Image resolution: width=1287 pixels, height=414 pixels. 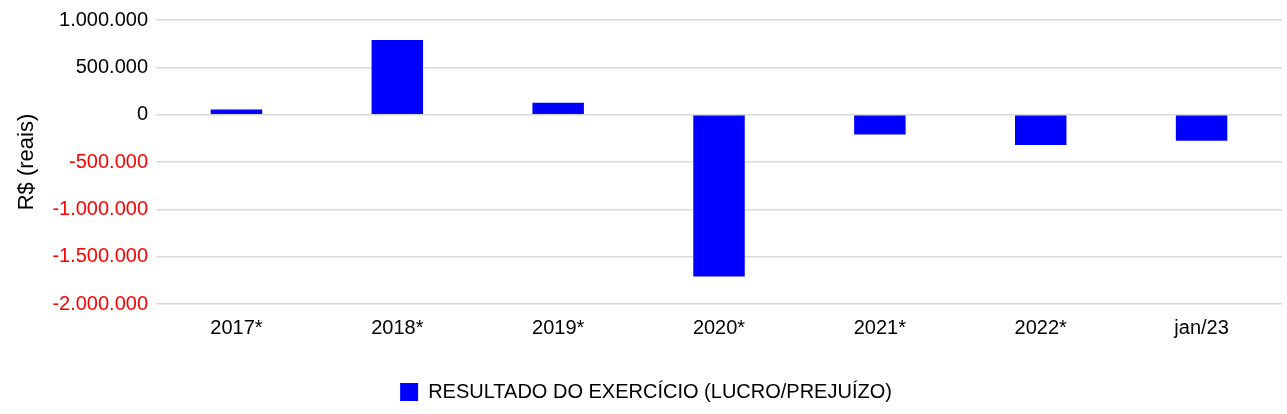 I want to click on y-tick-label: 1.000.000, so click(x=104, y=18).